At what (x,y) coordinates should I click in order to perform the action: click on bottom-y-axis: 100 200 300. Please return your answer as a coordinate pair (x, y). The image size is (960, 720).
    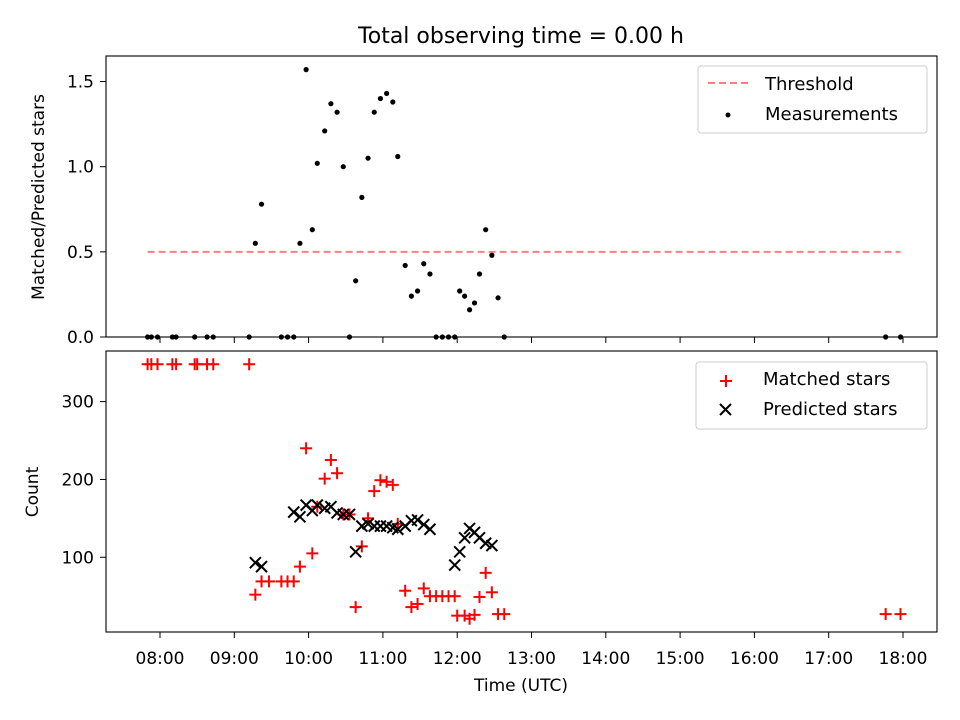
    Looking at the image, I should click on (84, 480).